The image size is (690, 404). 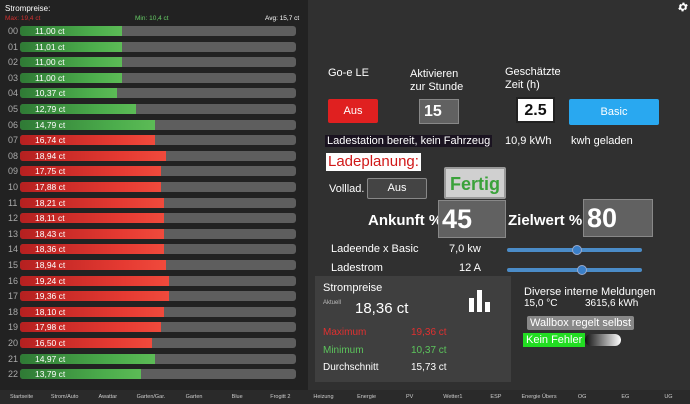 I want to click on nav-tab: EG, so click(x=625, y=397).